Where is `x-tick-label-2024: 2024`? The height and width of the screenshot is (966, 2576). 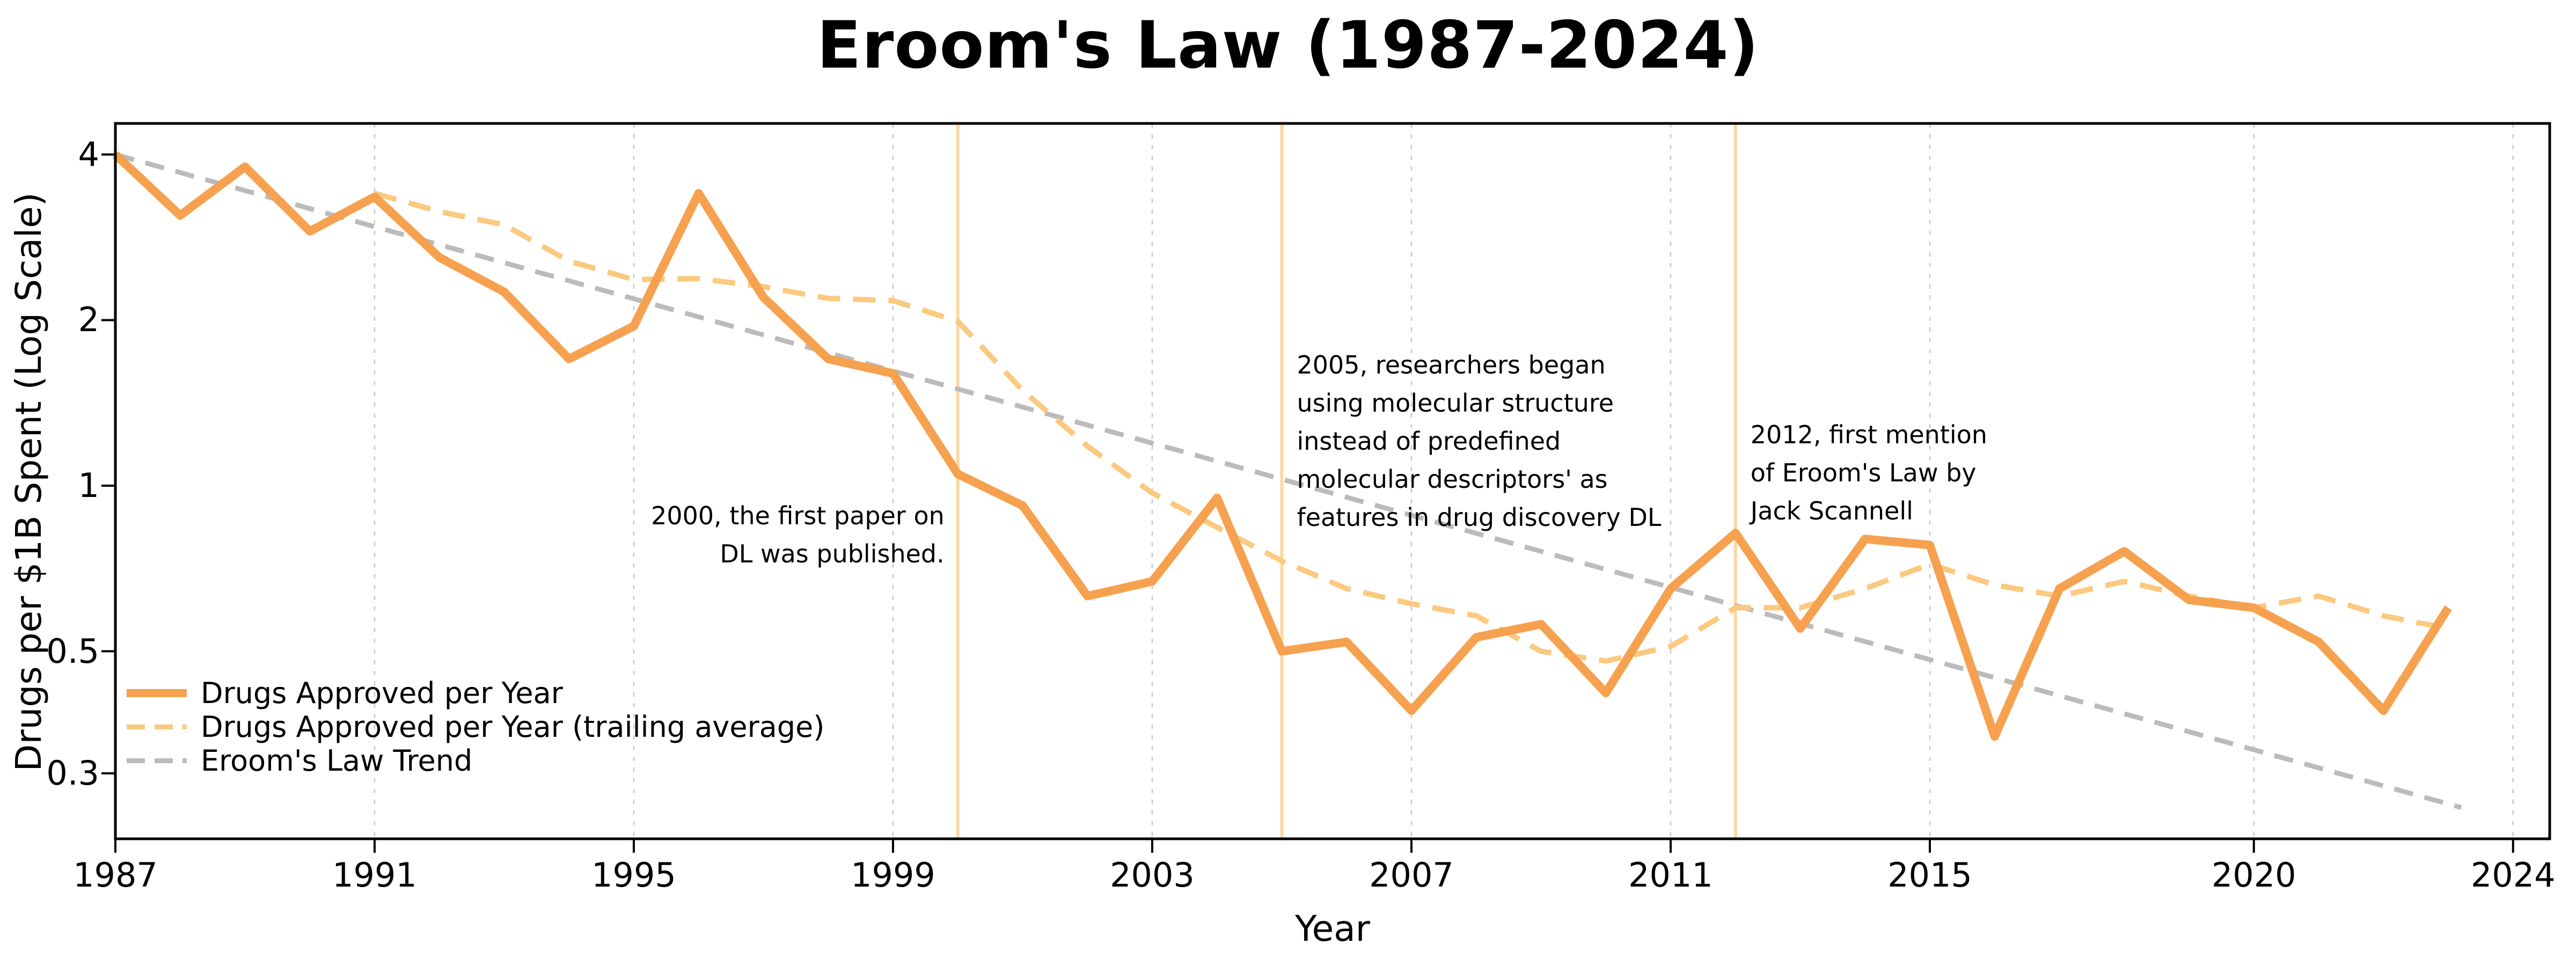 x-tick-label-2024: 2024 is located at coordinates (2513, 875).